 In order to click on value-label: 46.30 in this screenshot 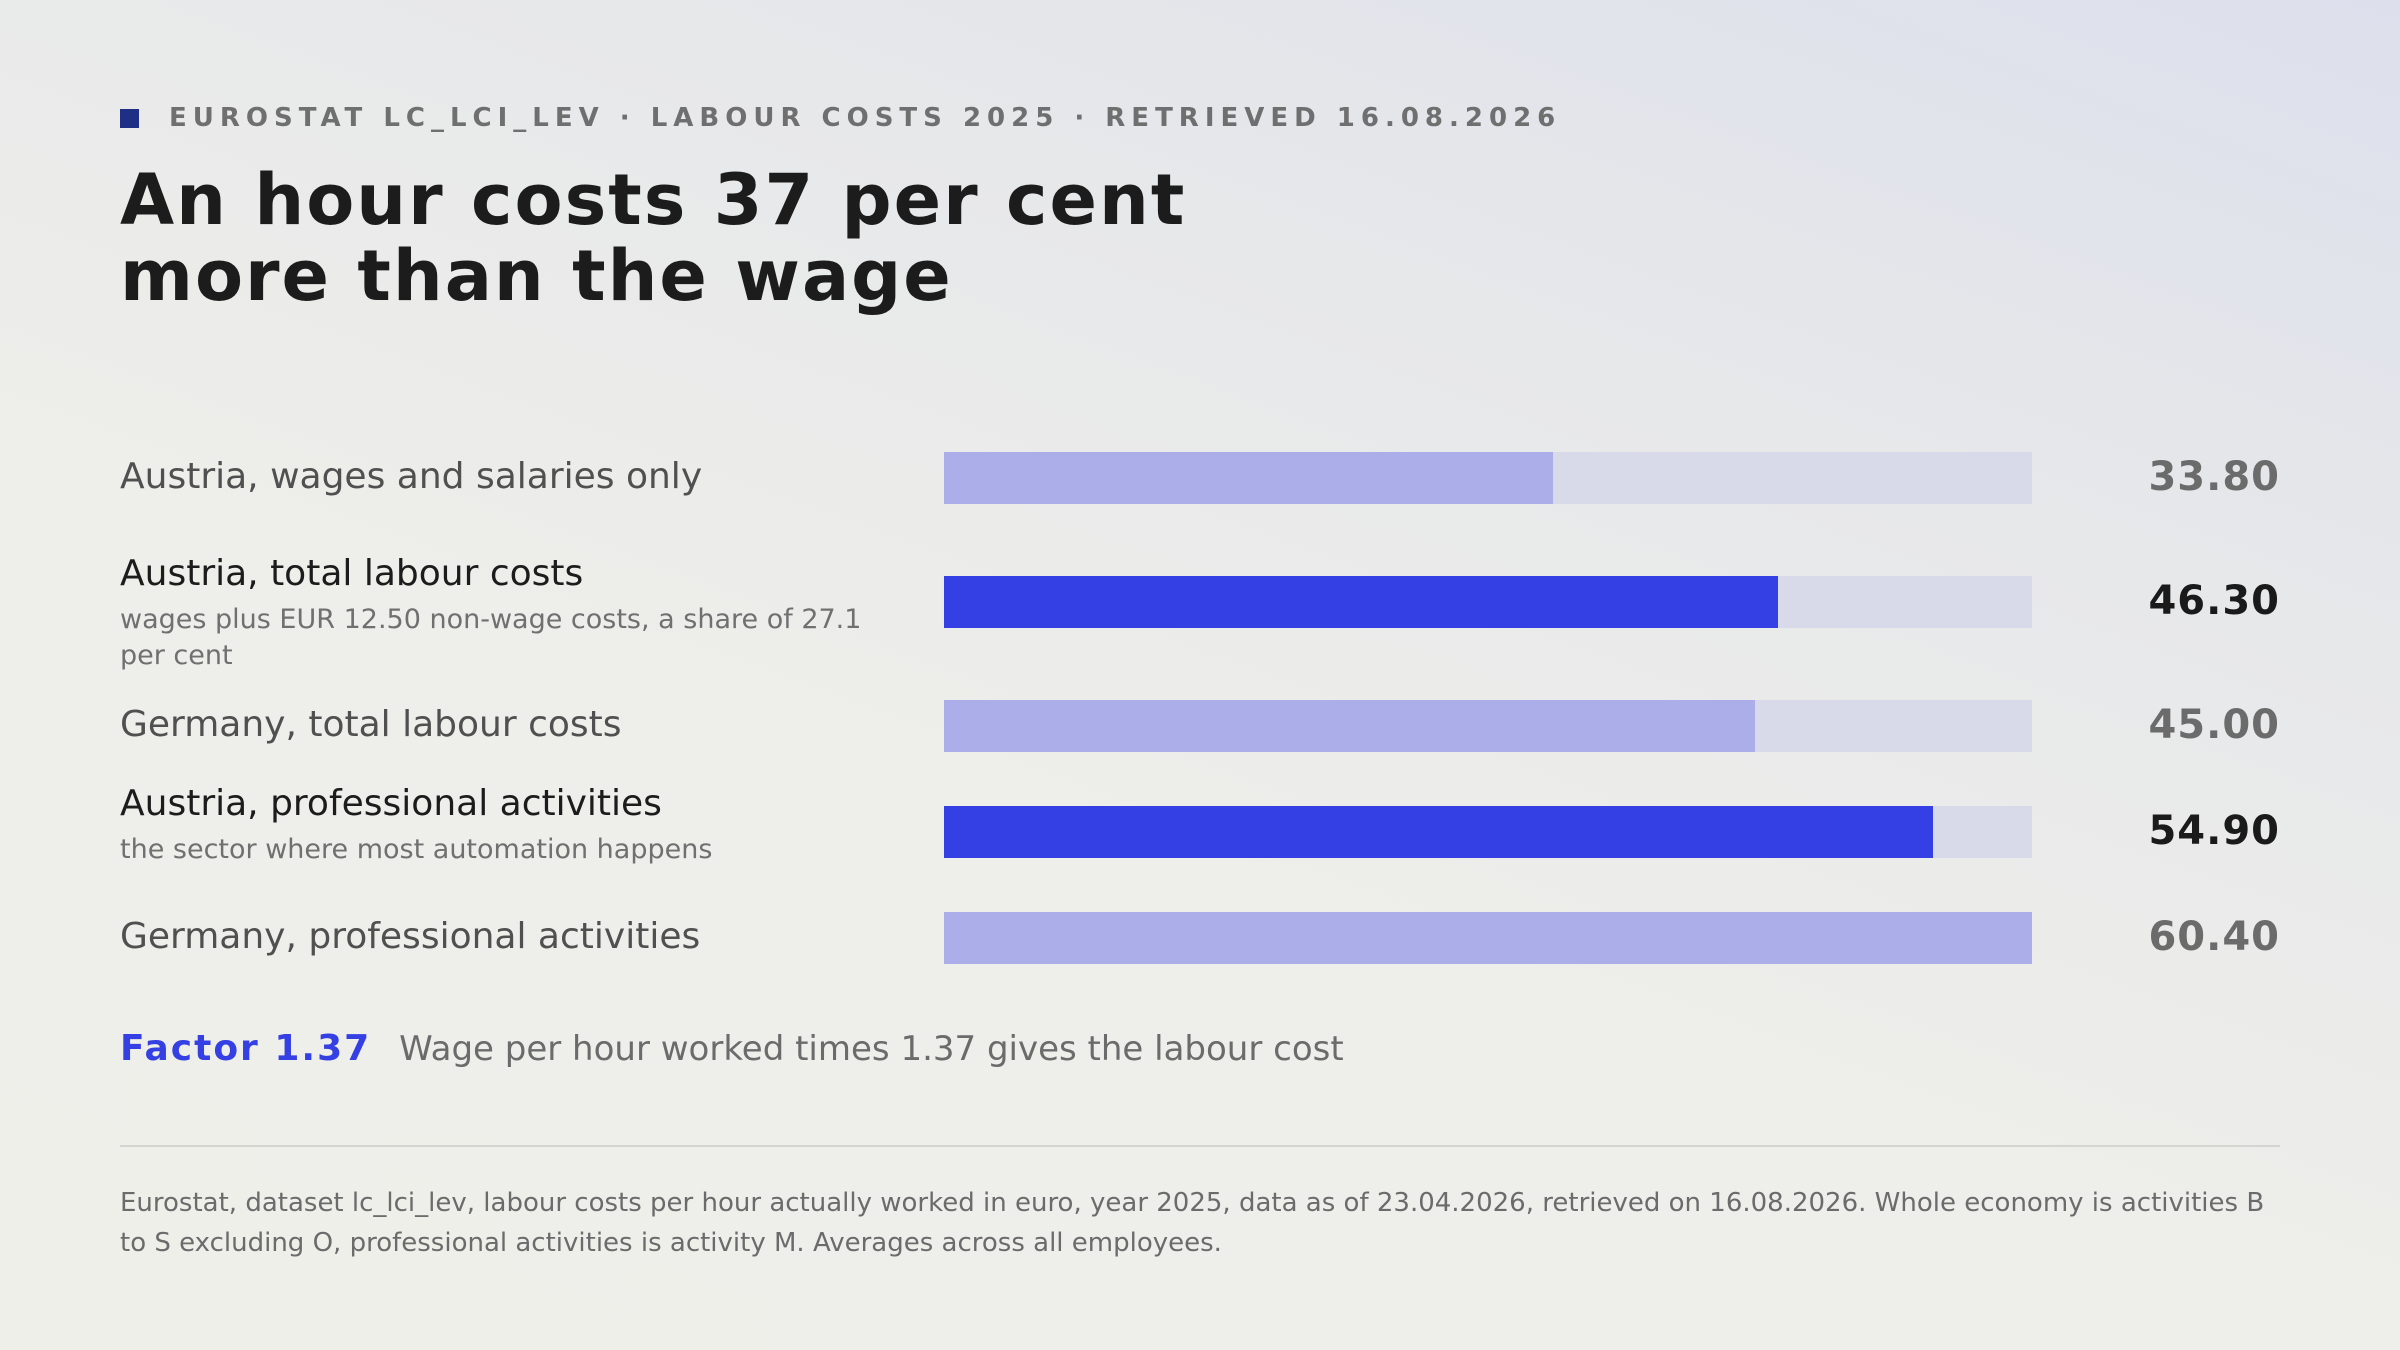, I will do `click(2214, 601)`.